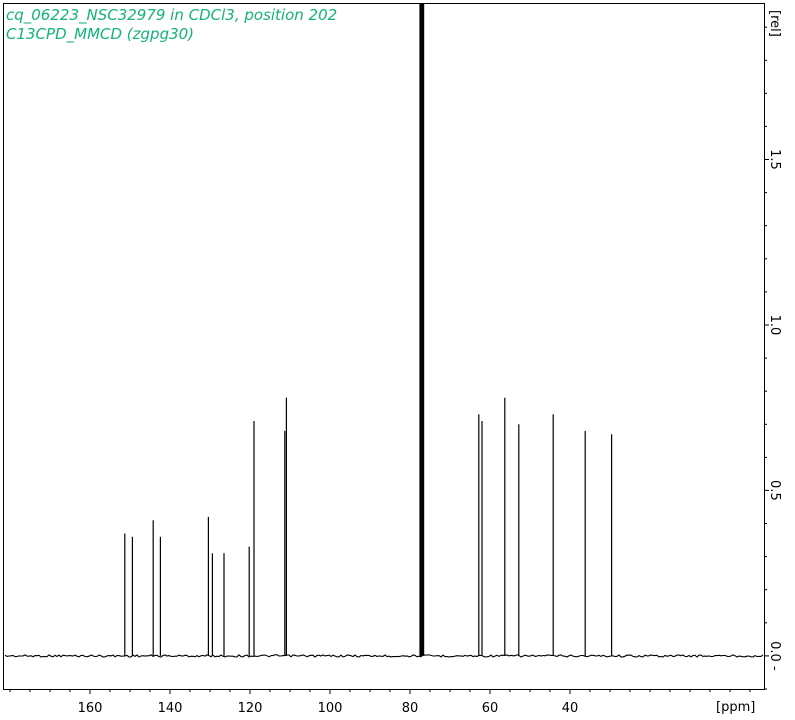 This screenshot has width=795, height=720. What do you see at coordinates (384, 656) in the screenshot?
I see `spectrum-baseline` at bounding box center [384, 656].